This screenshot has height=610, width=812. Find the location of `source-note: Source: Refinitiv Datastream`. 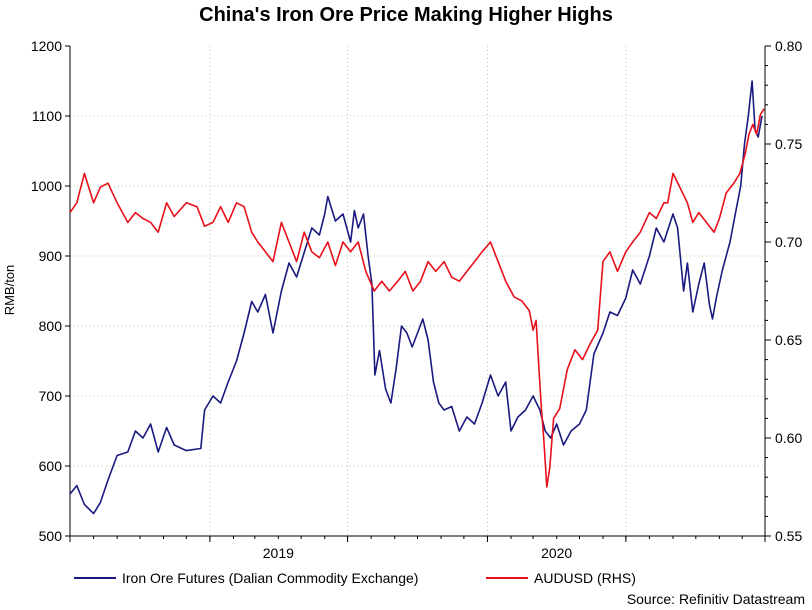

source-note: Source: Refinitiv Datastream is located at coordinates (716, 599).